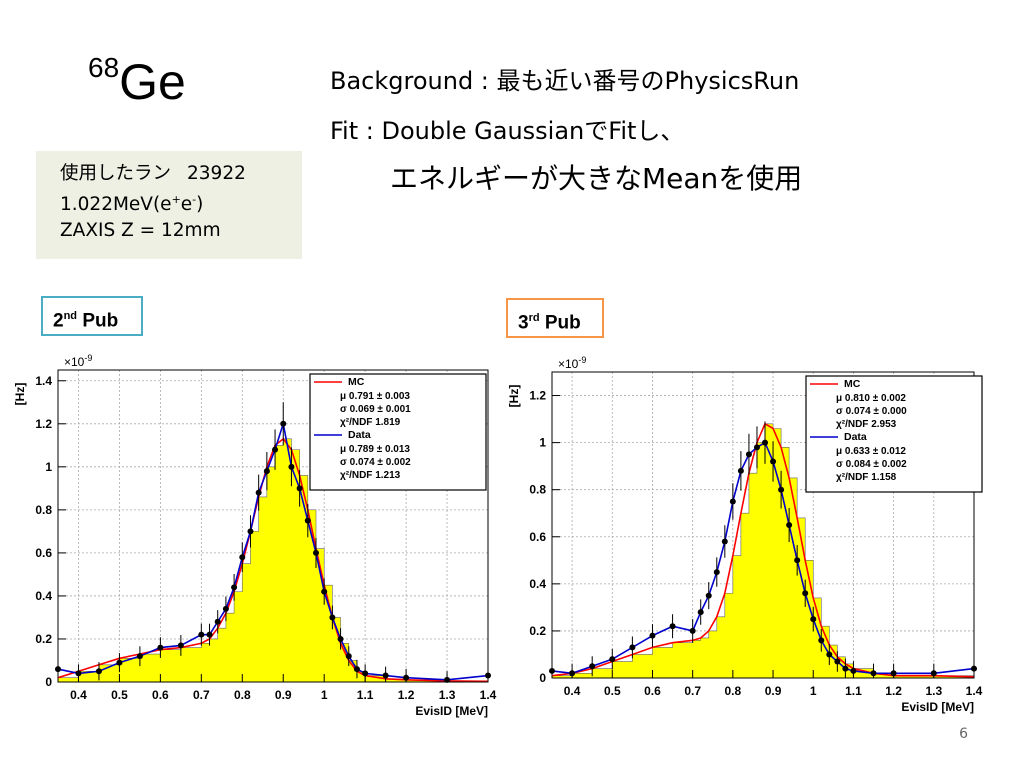 This screenshot has height=768, width=1024. What do you see at coordinates (866, 424) in the screenshot?
I see `legend-stat: χ²/NDF 2.953` at bounding box center [866, 424].